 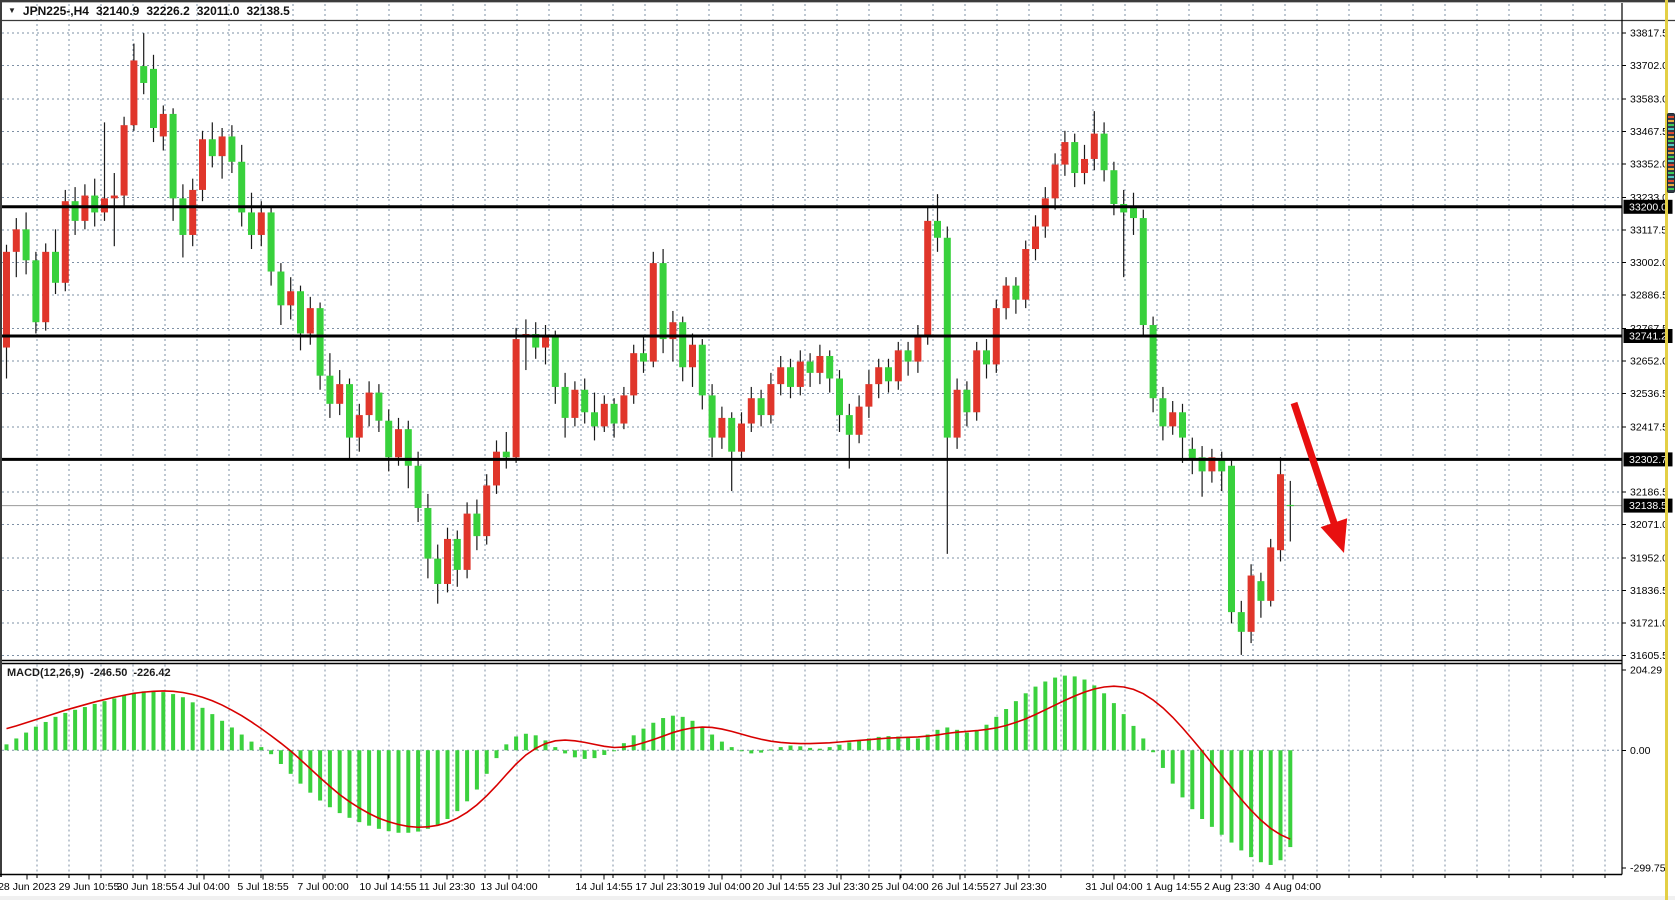 I want to click on price-axis-label: 32071.0, so click(x=1649, y=525).